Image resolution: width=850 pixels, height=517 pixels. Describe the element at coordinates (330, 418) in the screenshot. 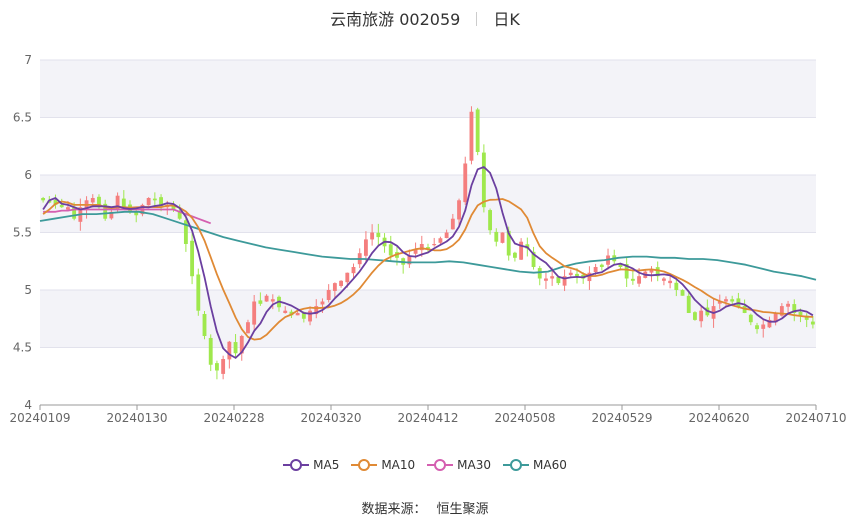

I see `x-tick-label: 20240320` at that location.